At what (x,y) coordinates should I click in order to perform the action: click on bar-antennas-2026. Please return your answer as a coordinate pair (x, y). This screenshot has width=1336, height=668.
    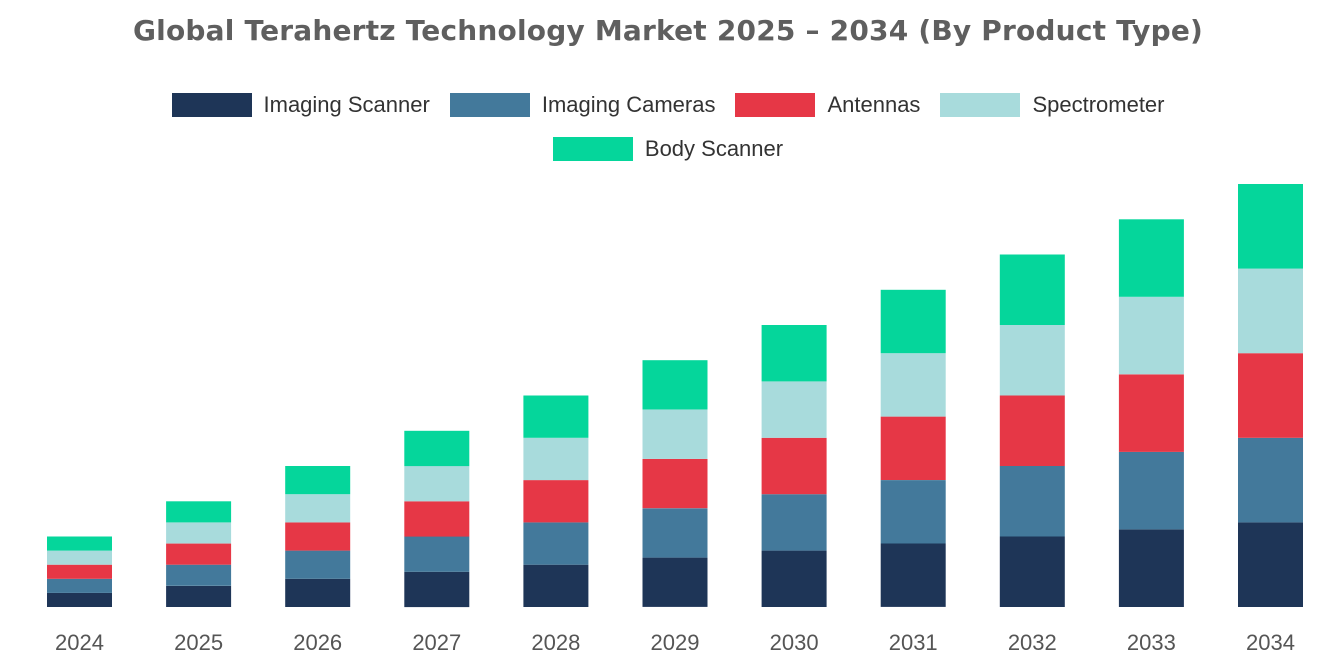
    Looking at the image, I should click on (318, 536).